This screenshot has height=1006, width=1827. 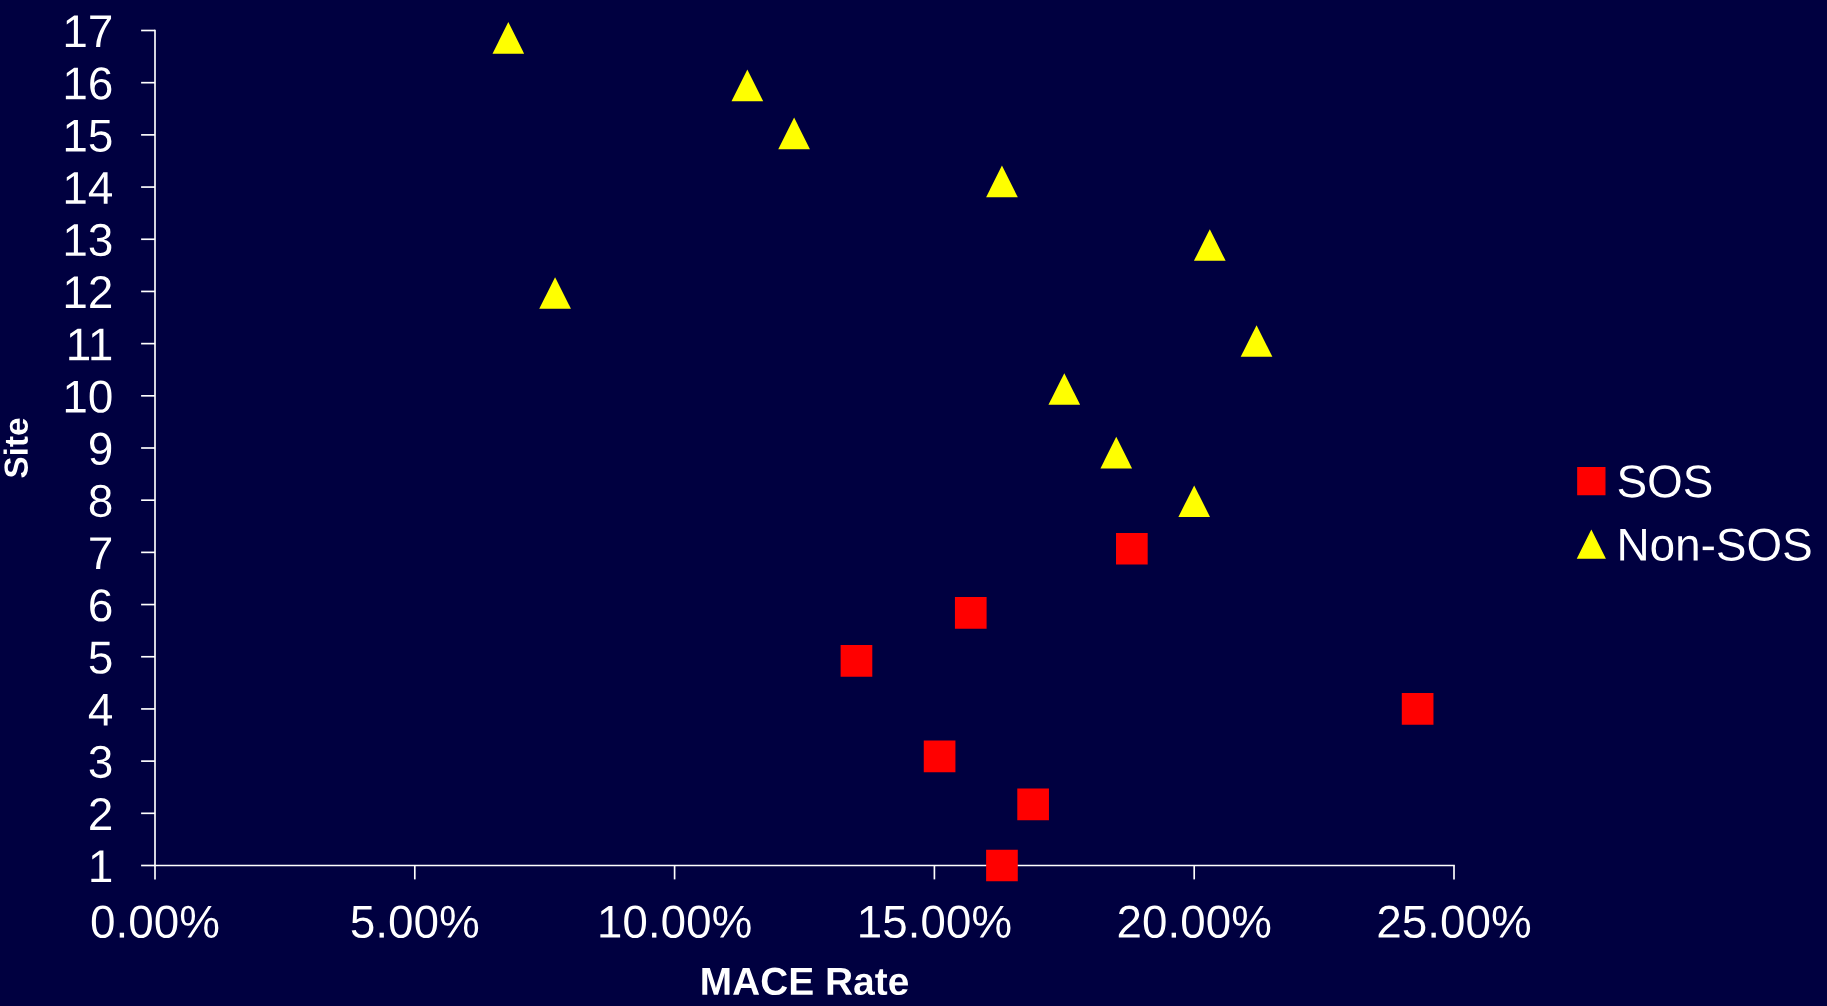 What do you see at coordinates (675, 922) in the screenshot?
I see `x-tick-label: 10.00%` at bounding box center [675, 922].